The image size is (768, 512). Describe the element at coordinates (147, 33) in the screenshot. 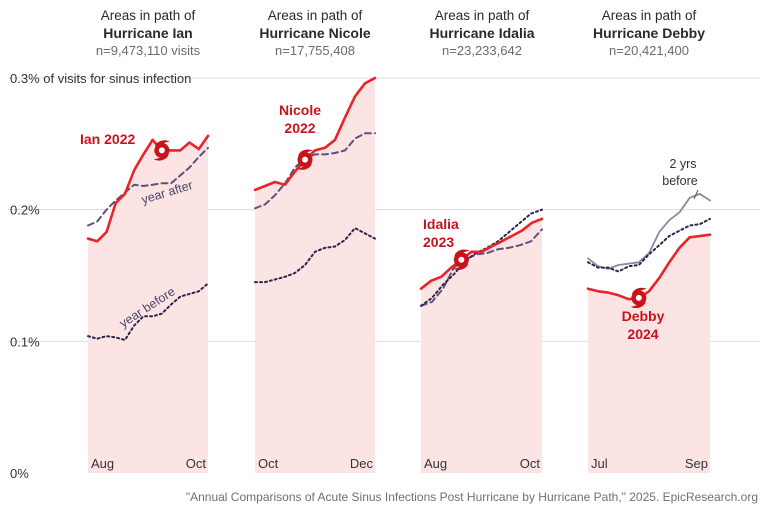

I see `panel-0-title-line2: Hurricane Ian` at that location.